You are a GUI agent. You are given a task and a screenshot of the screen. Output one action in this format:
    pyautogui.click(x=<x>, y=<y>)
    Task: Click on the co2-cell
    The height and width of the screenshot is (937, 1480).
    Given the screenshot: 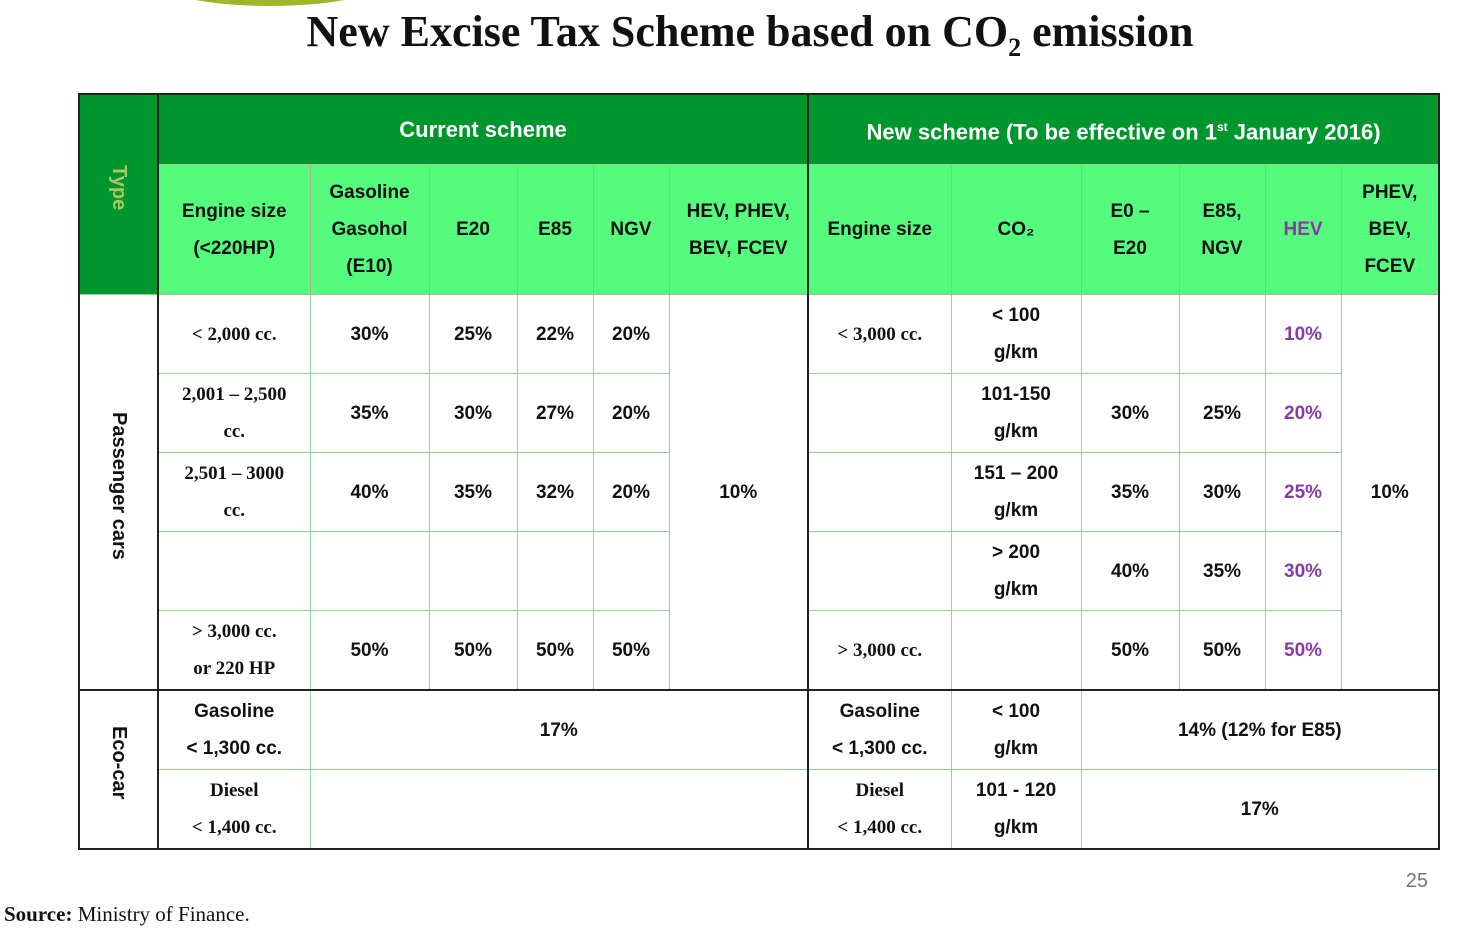 What is the action you would take?
    pyautogui.click(x=1016, y=650)
    